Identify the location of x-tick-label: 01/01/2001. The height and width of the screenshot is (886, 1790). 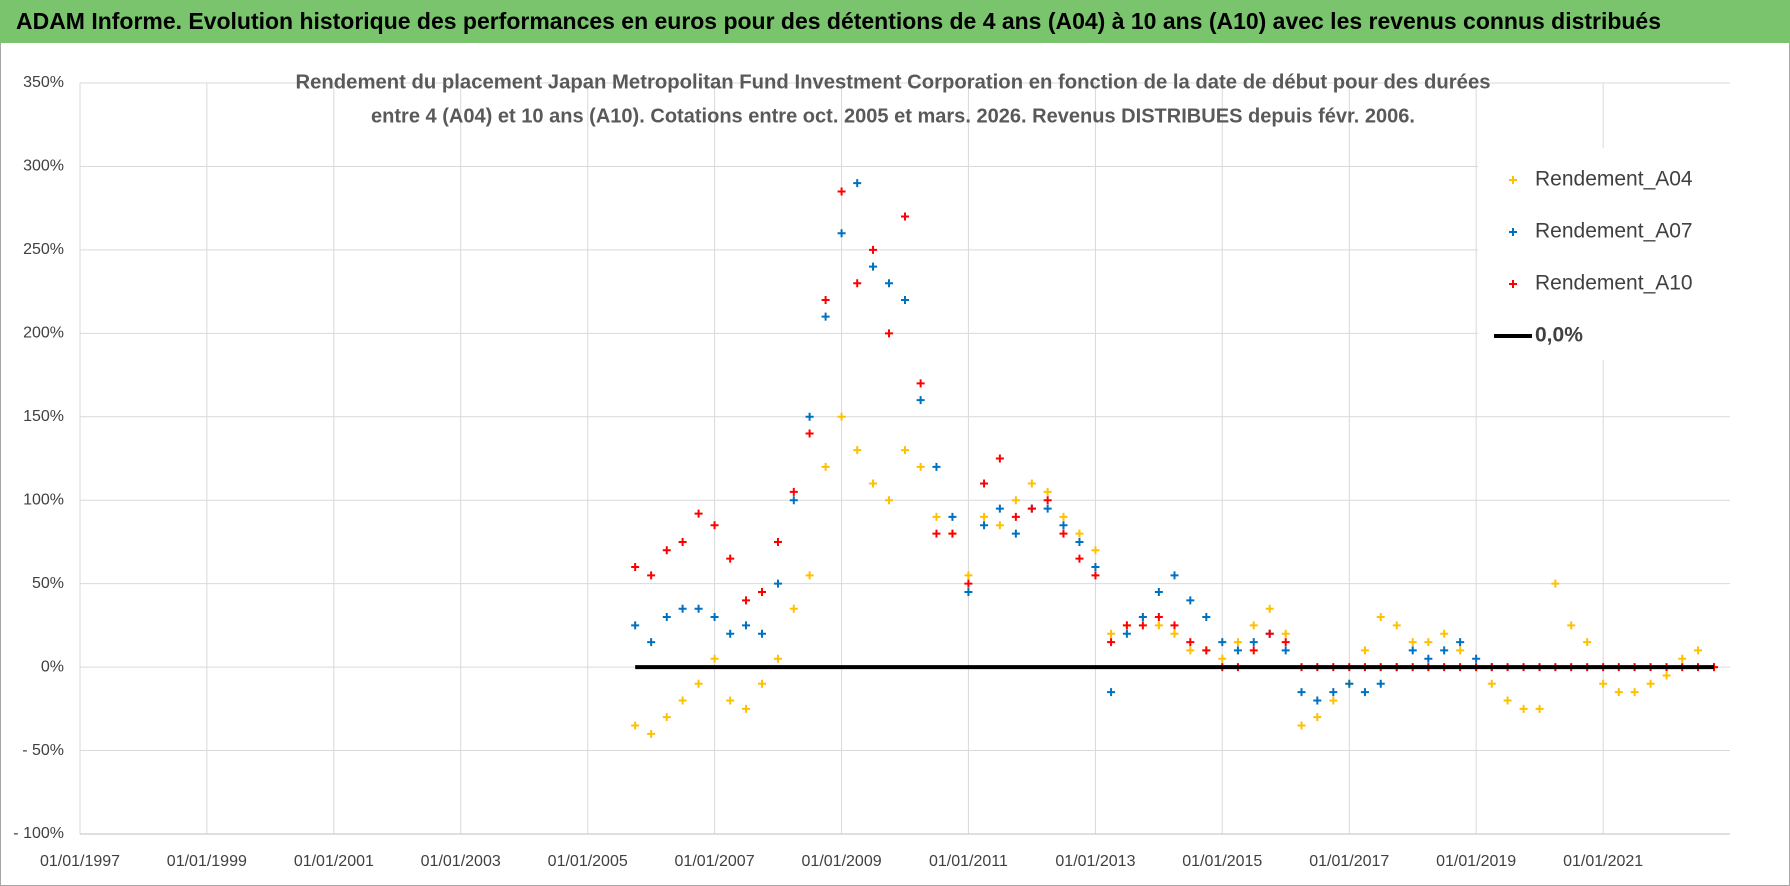
(334, 861).